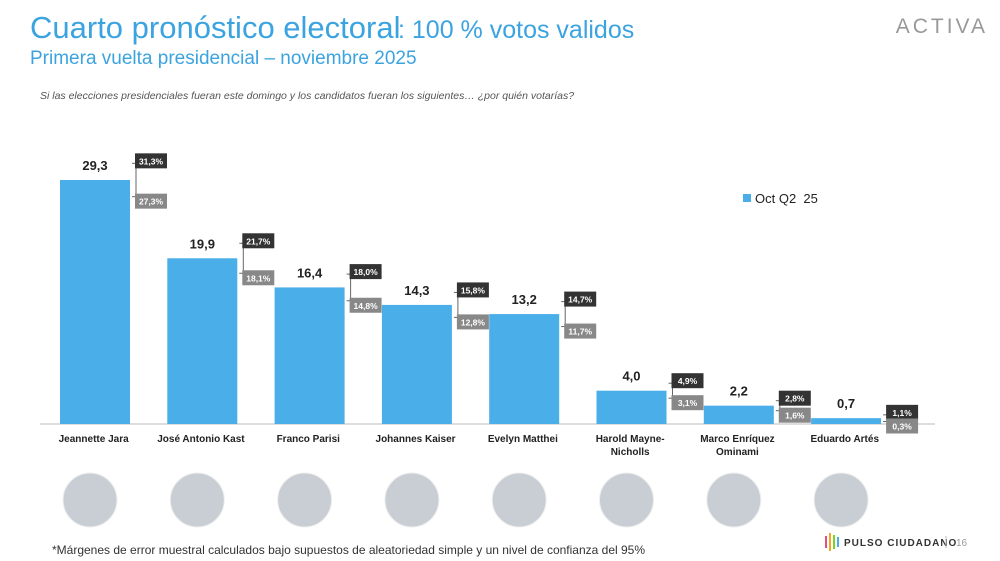  What do you see at coordinates (516, 30) in the screenshot?
I see `title-note: : 100 % votos validos` at bounding box center [516, 30].